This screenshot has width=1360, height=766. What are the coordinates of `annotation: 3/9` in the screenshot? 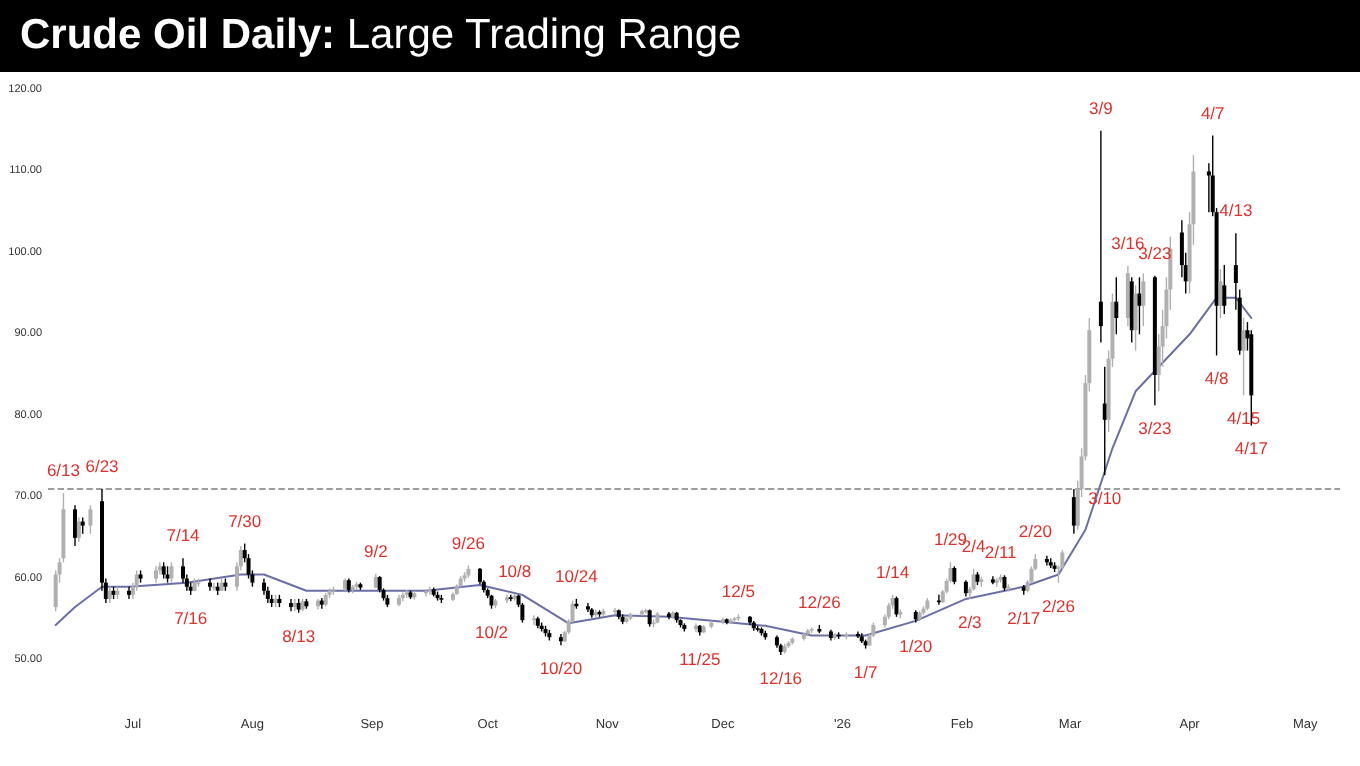 It's located at (1101, 107).